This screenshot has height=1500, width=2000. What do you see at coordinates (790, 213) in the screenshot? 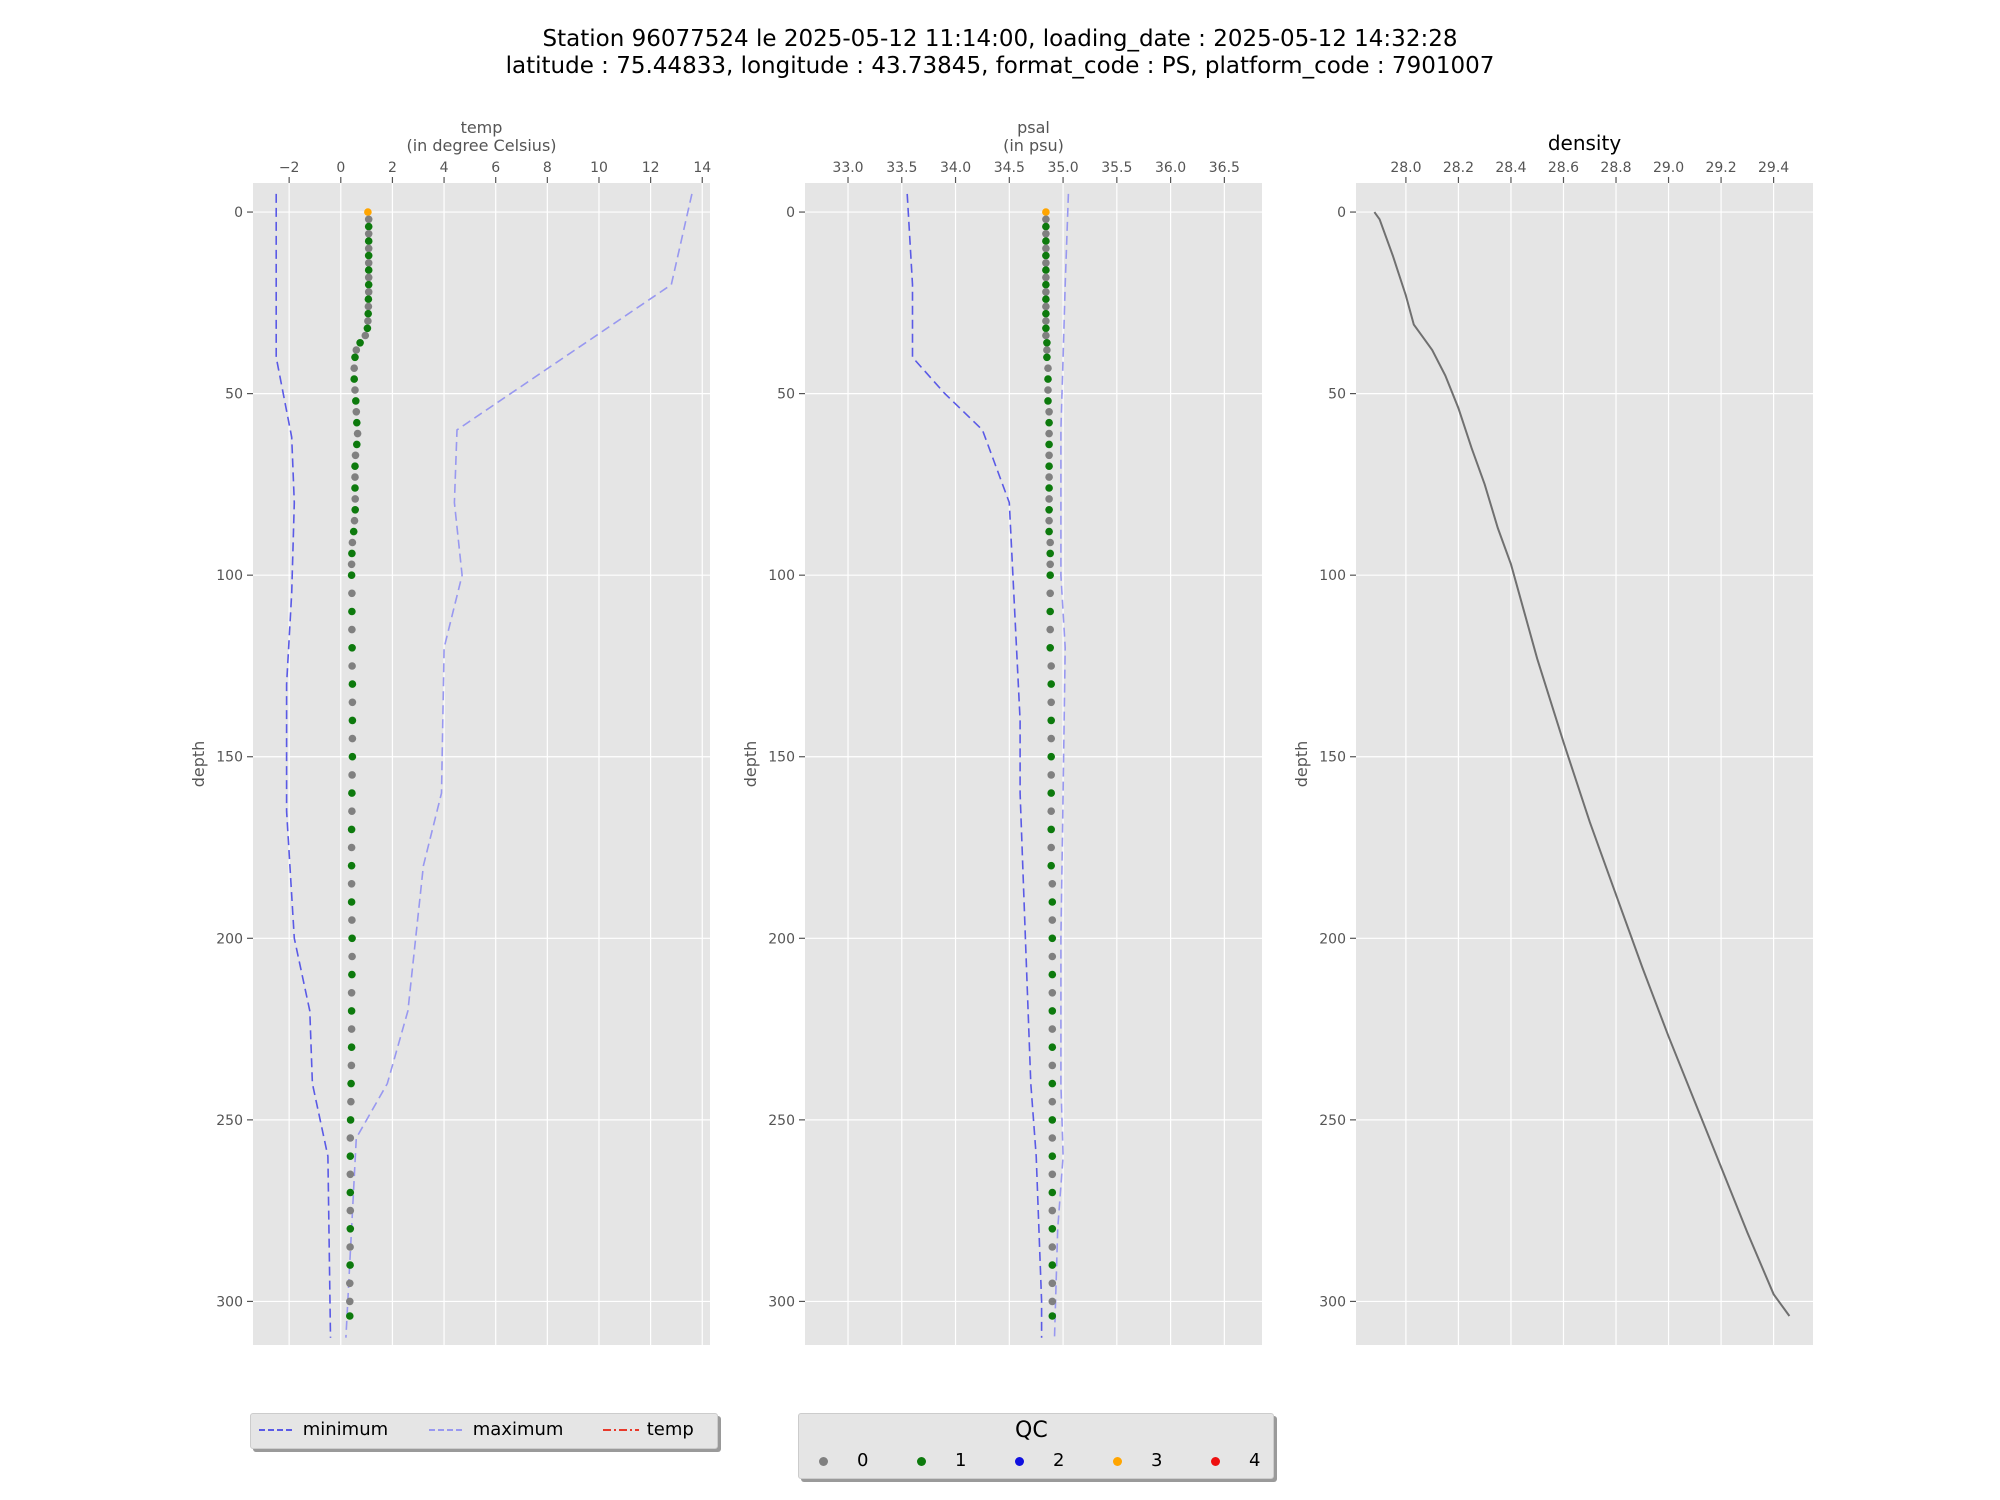
I see `psal-ytick-label-0: 0` at bounding box center [790, 213].